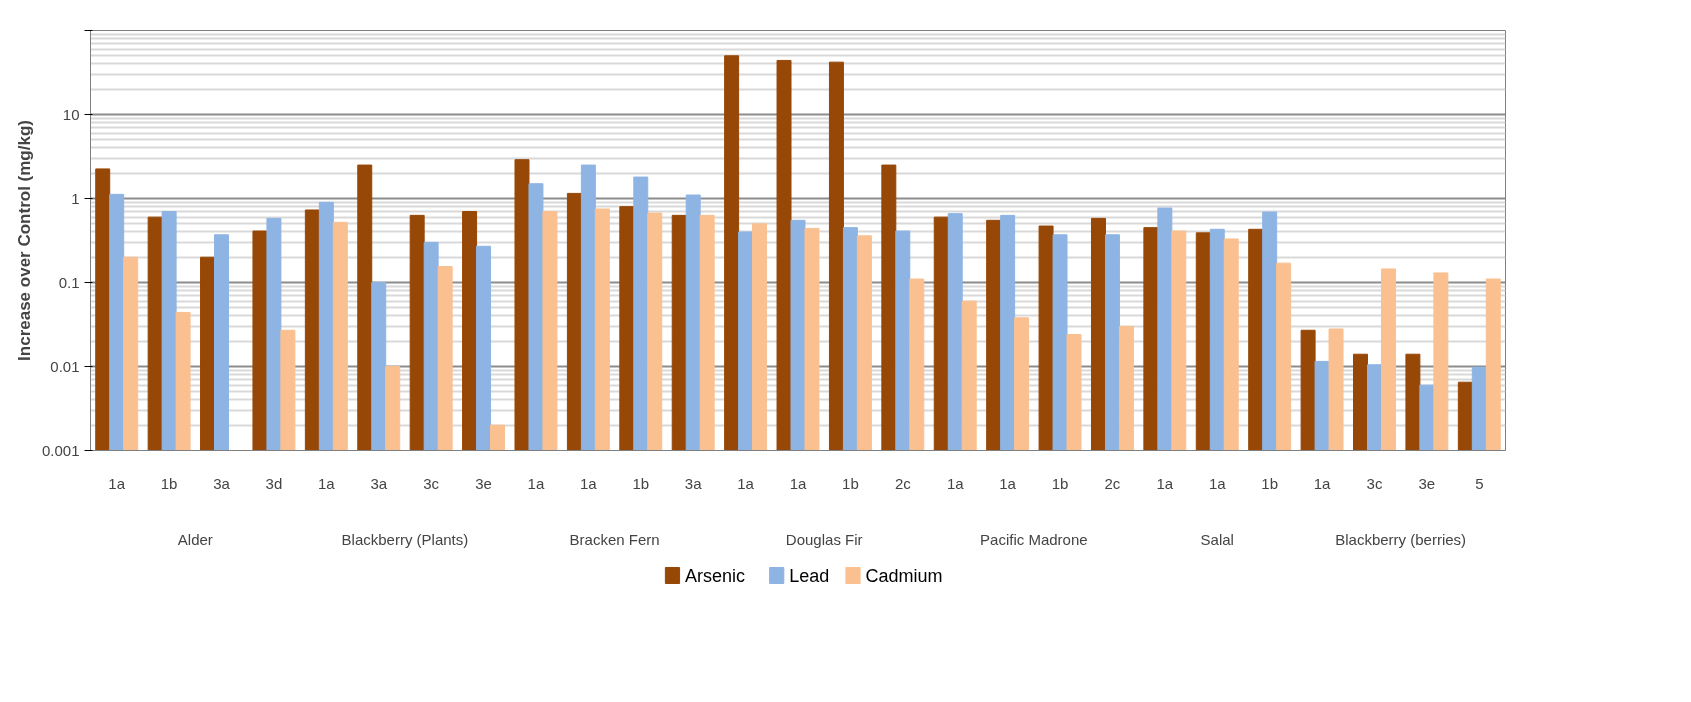  What do you see at coordinates (1217, 539) in the screenshot?
I see `category-label: Salal` at bounding box center [1217, 539].